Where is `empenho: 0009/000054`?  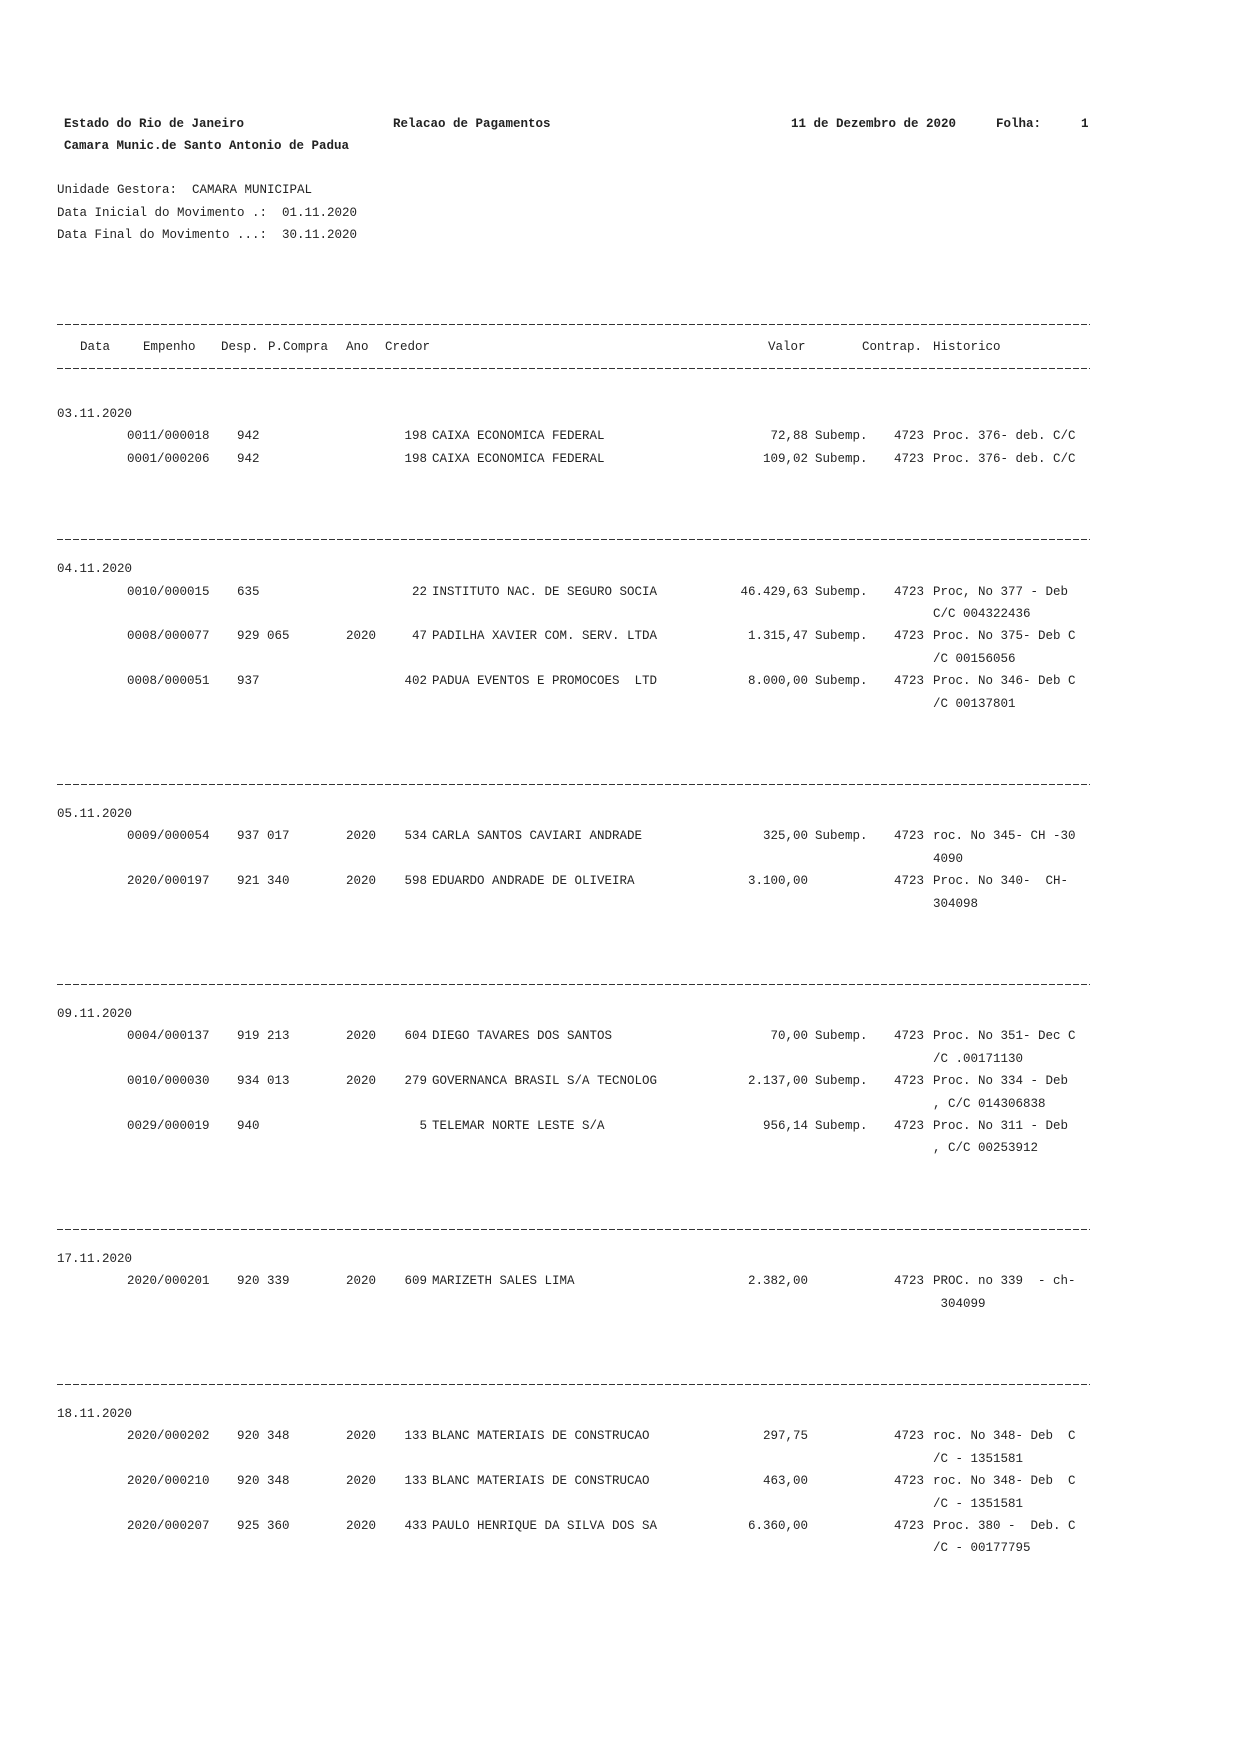 empenho: 0009/000054 is located at coordinates (168, 836).